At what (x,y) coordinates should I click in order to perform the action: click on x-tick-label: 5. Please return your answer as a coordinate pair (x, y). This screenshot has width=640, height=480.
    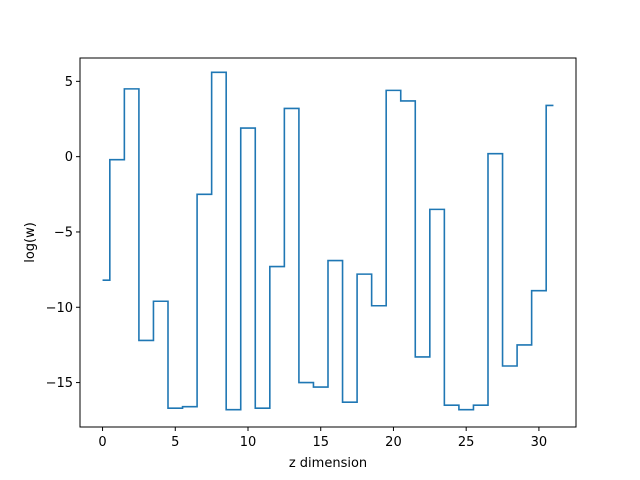
    Looking at the image, I should click on (175, 442).